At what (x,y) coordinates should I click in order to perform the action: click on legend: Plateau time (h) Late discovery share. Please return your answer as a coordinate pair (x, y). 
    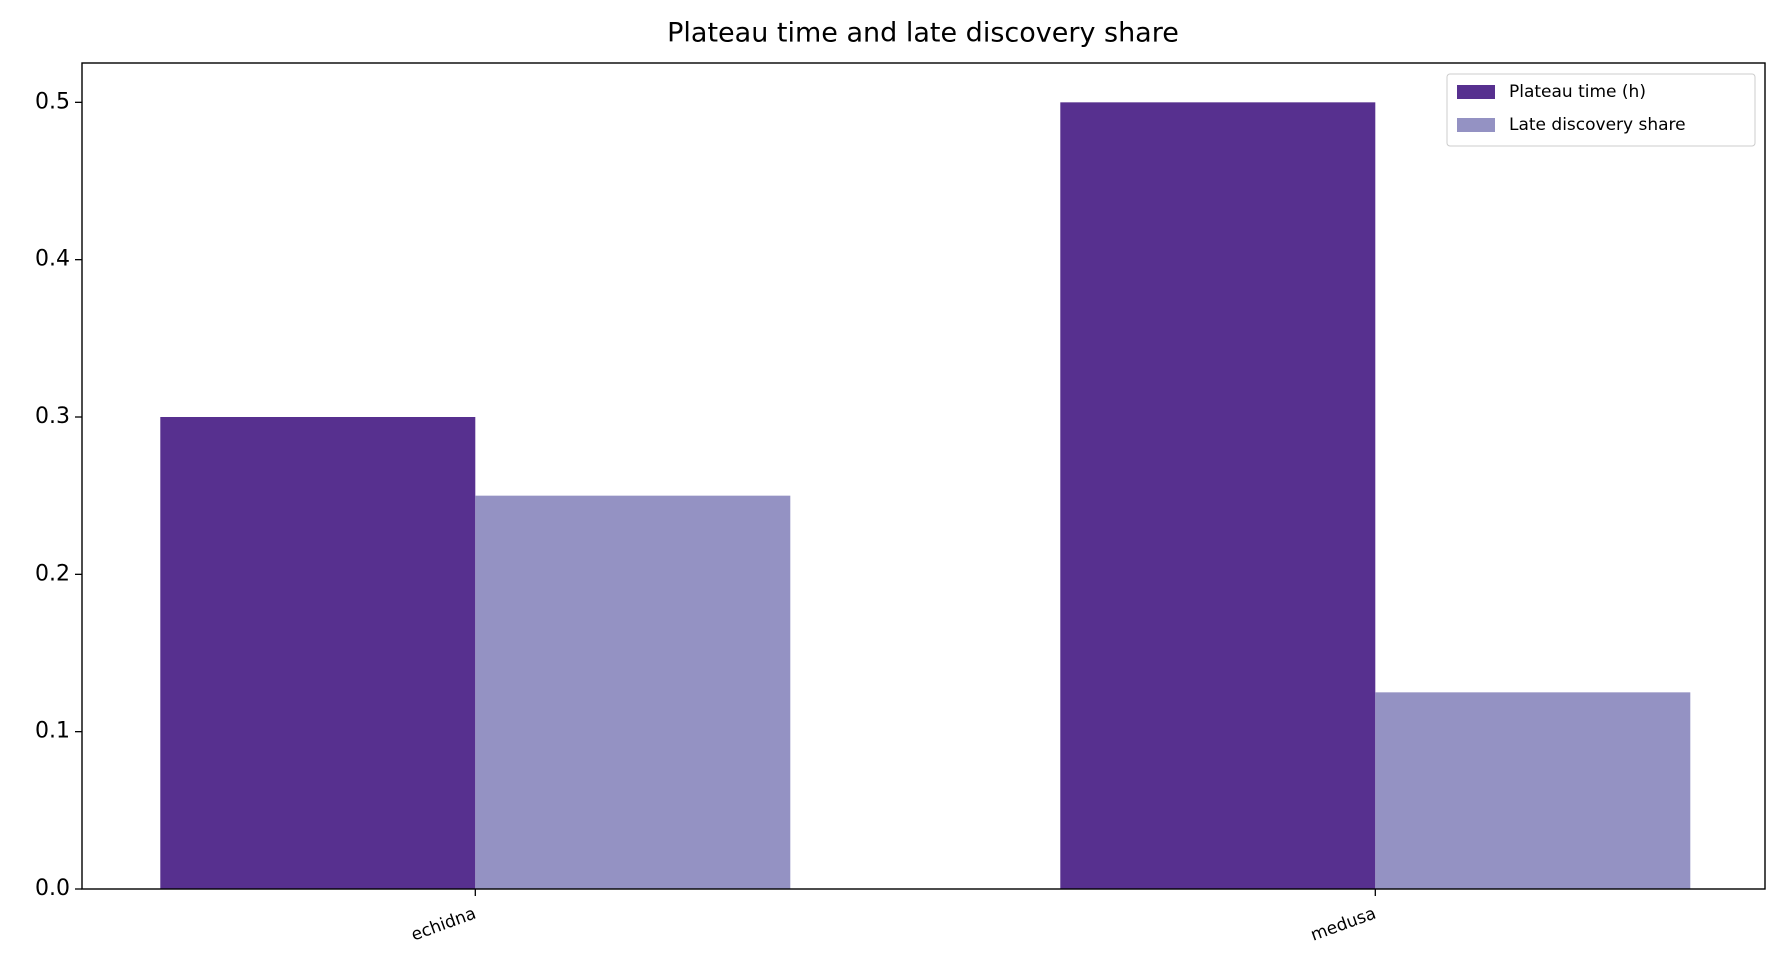
    Looking at the image, I should click on (1601, 110).